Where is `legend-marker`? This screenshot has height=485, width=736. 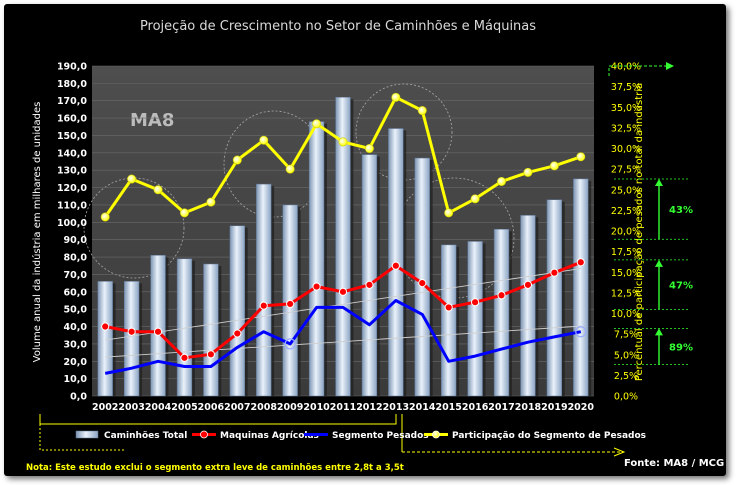
legend-marker is located at coordinates (436, 434).